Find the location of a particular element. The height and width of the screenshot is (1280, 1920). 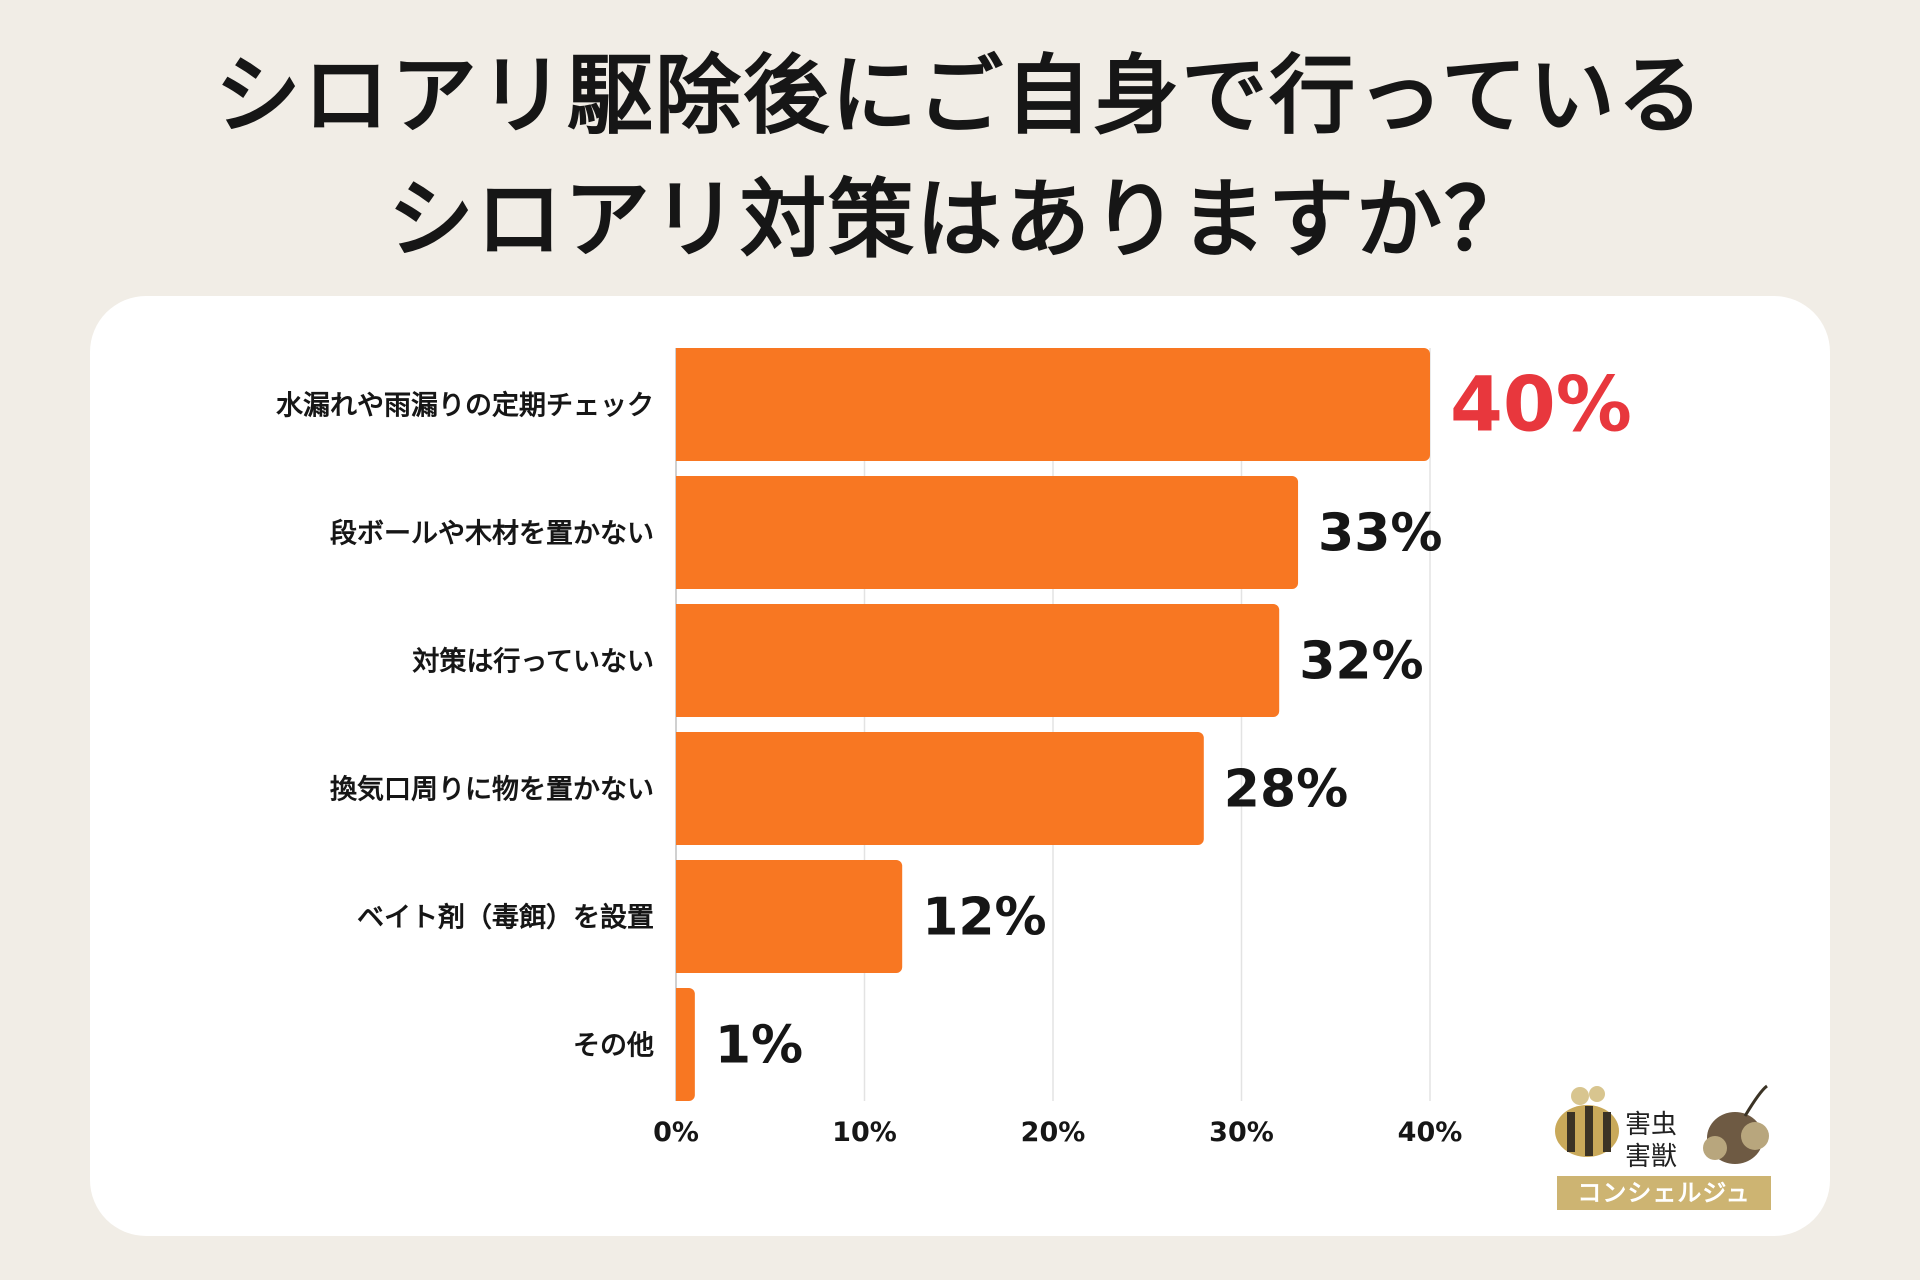

category-label: 対策は行っていない is located at coordinates (533, 662).